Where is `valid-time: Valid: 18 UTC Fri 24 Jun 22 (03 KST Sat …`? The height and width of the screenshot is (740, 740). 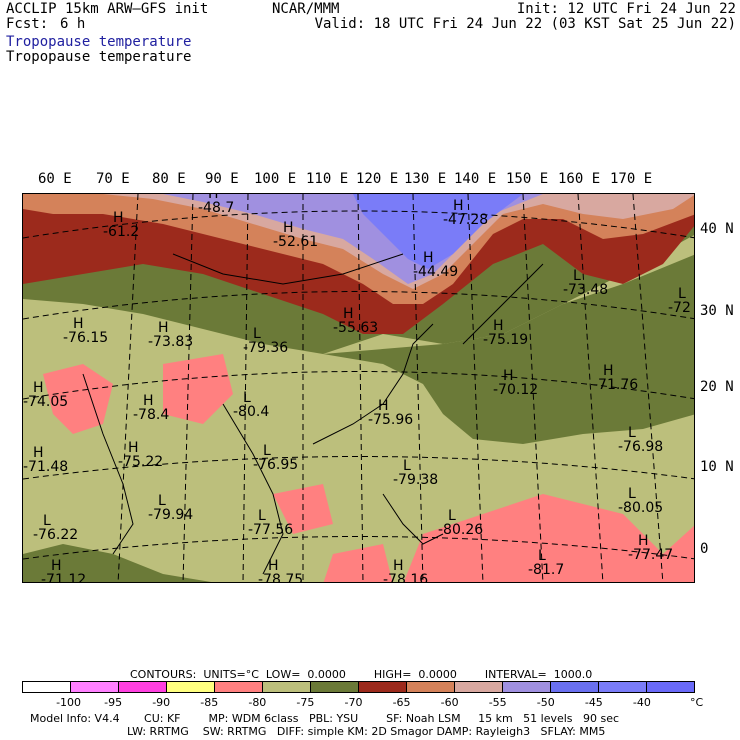 valid-time: Valid: 18 UTC Fri 24 Jun 22 (03 KST Sat … is located at coordinates (525, 24).